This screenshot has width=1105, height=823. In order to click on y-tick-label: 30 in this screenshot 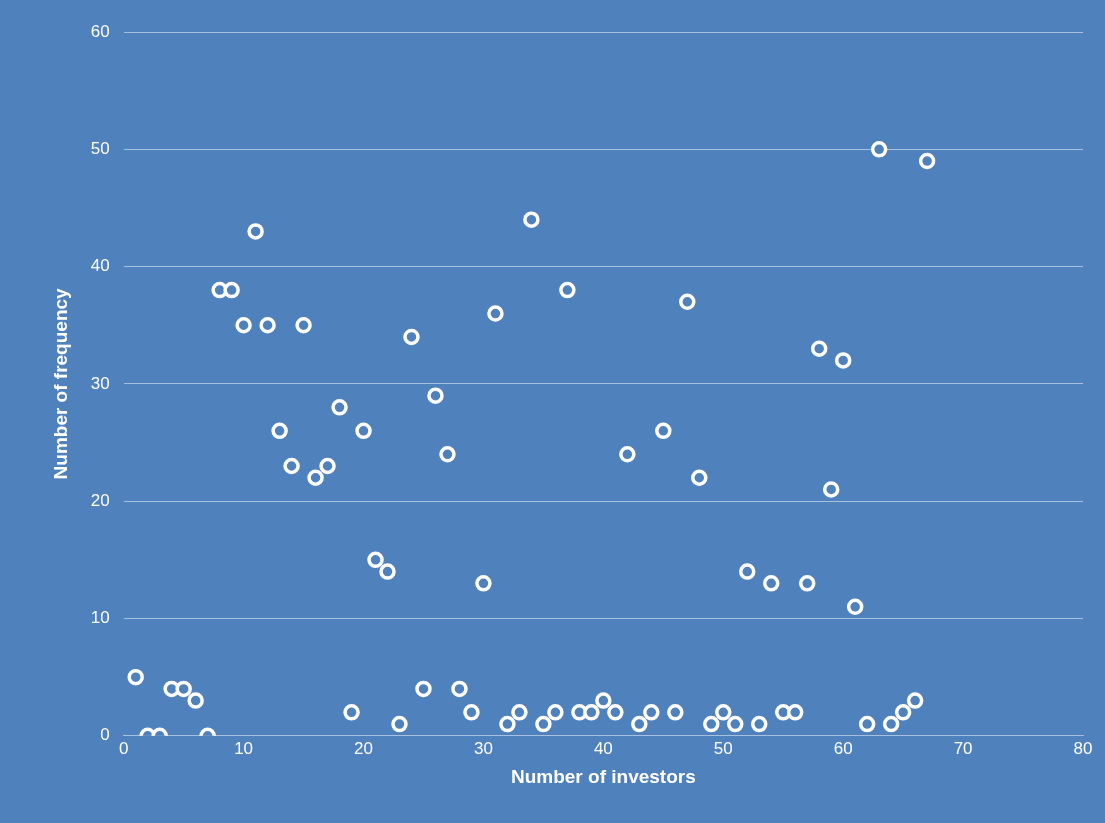, I will do `click(100, 383)`.